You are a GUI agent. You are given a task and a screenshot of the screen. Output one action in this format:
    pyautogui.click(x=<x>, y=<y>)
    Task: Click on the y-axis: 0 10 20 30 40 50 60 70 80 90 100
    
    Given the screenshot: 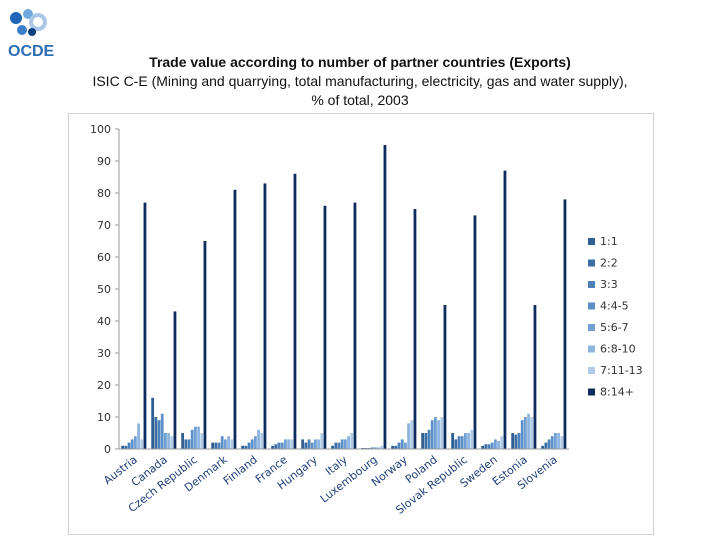 What is the action you would take?
    pyautogui.click(x=105, y=289)
    